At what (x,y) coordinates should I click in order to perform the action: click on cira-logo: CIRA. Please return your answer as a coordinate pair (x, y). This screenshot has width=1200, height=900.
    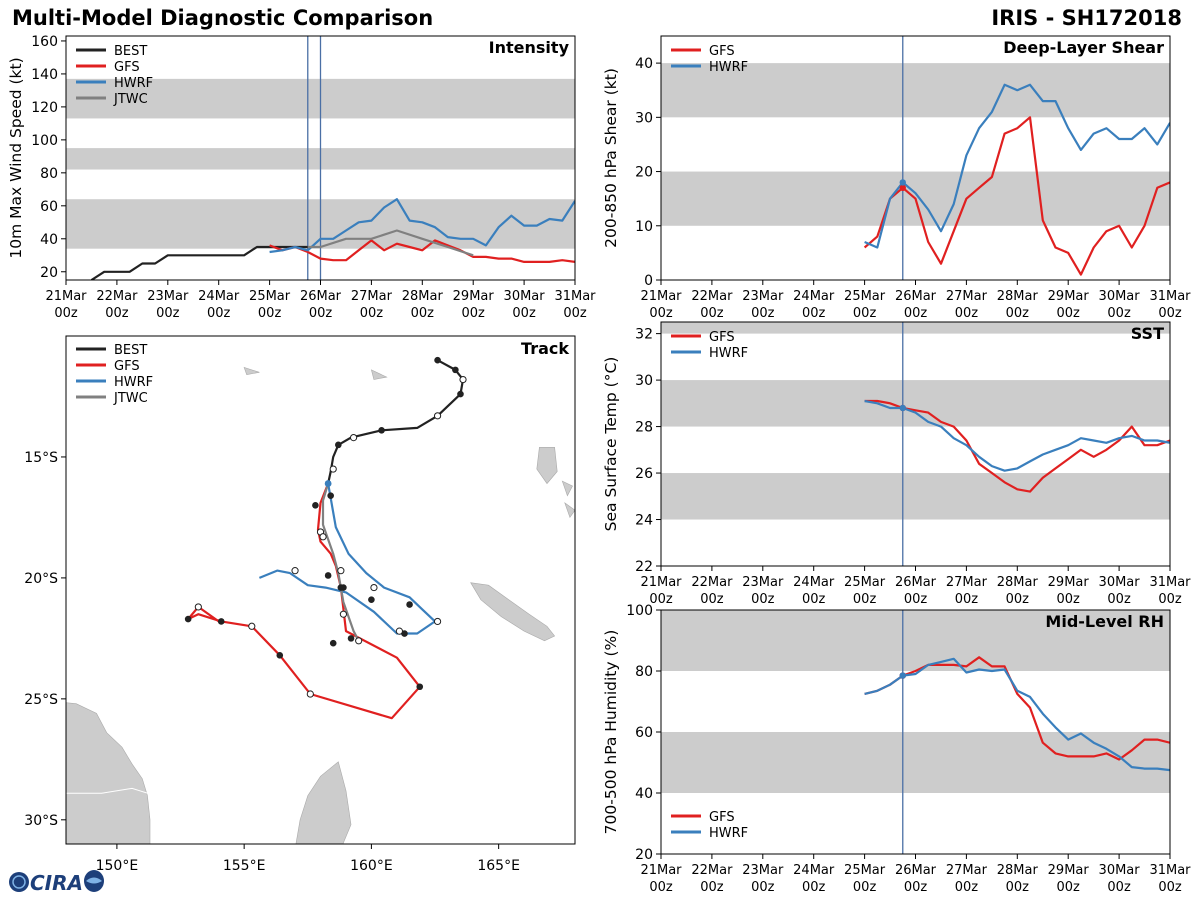
    Looking at the image, I should click on (56, 881).